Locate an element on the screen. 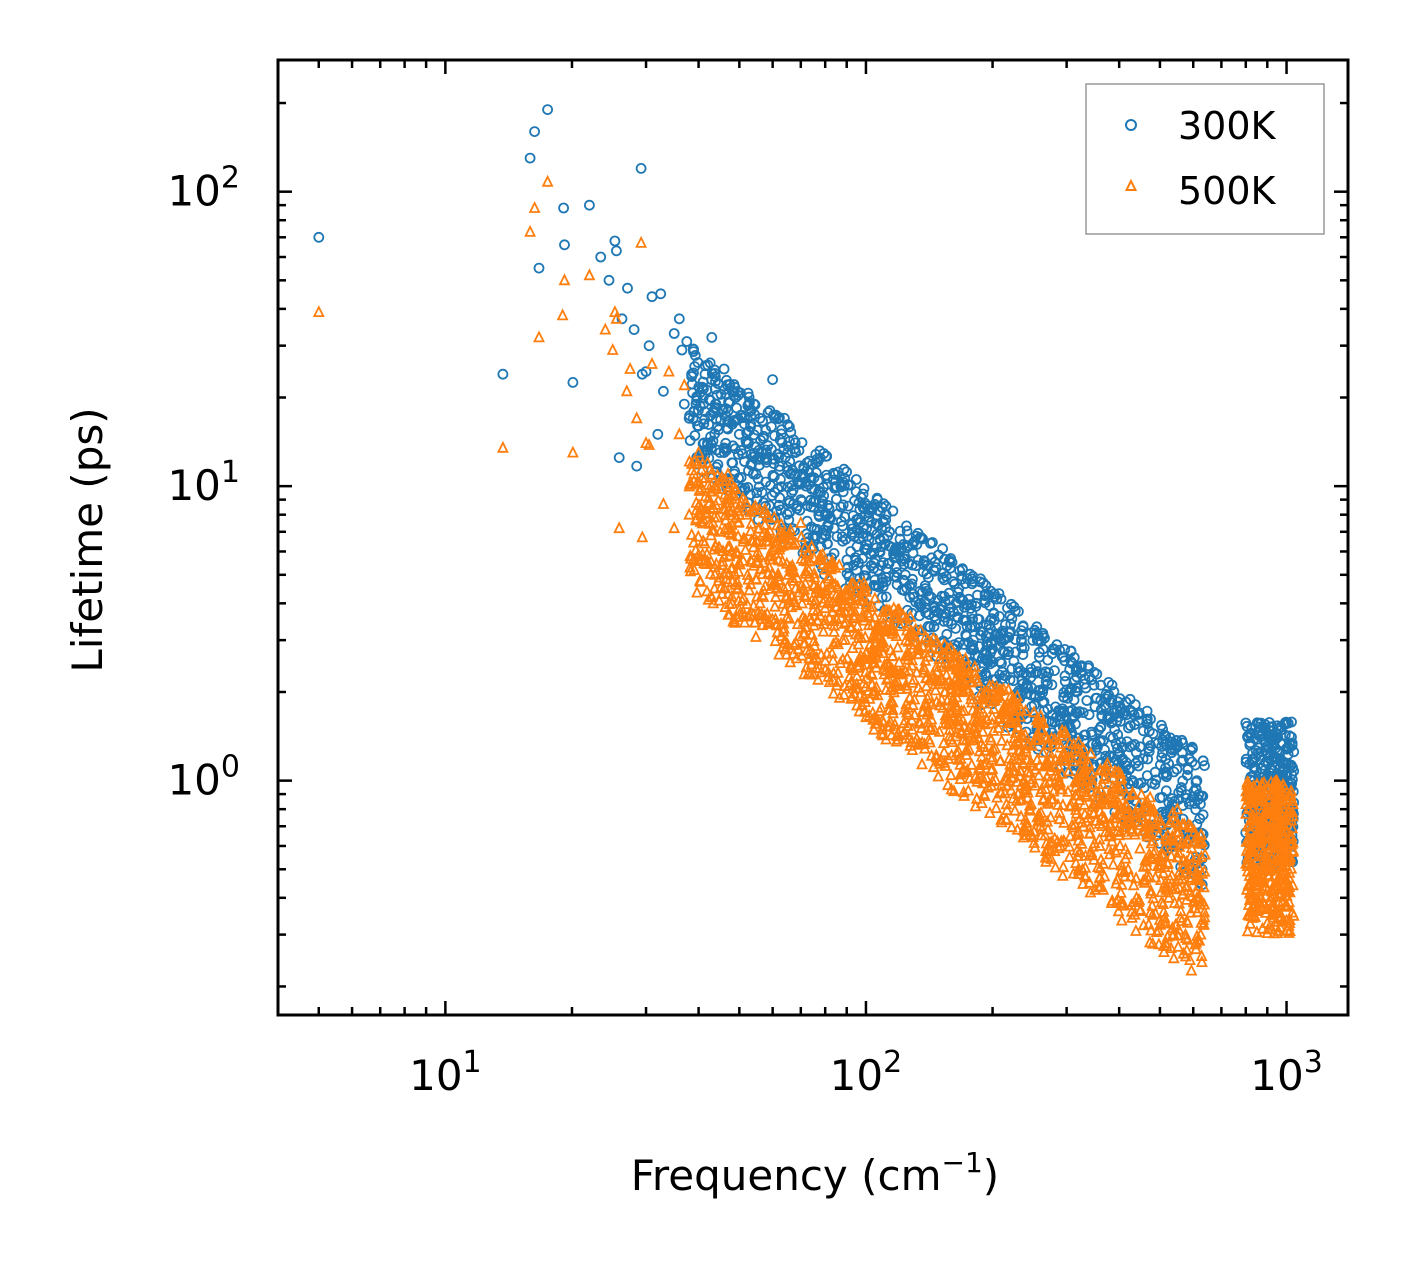 This screenshot has width=1408, height=1265. x-axis-label: Frequency (cm−1) is located at coordinates (815, 1173).